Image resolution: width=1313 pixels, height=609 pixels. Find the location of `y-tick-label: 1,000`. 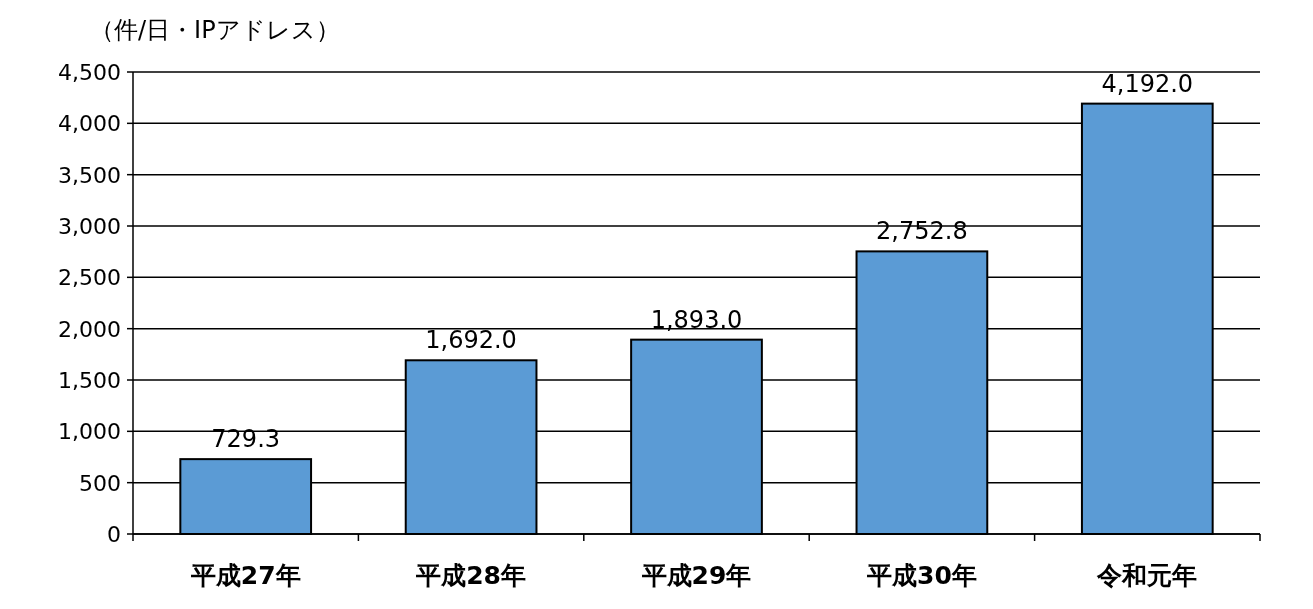

y-tick-label: 1,000 is located at coordinates (89, 432).